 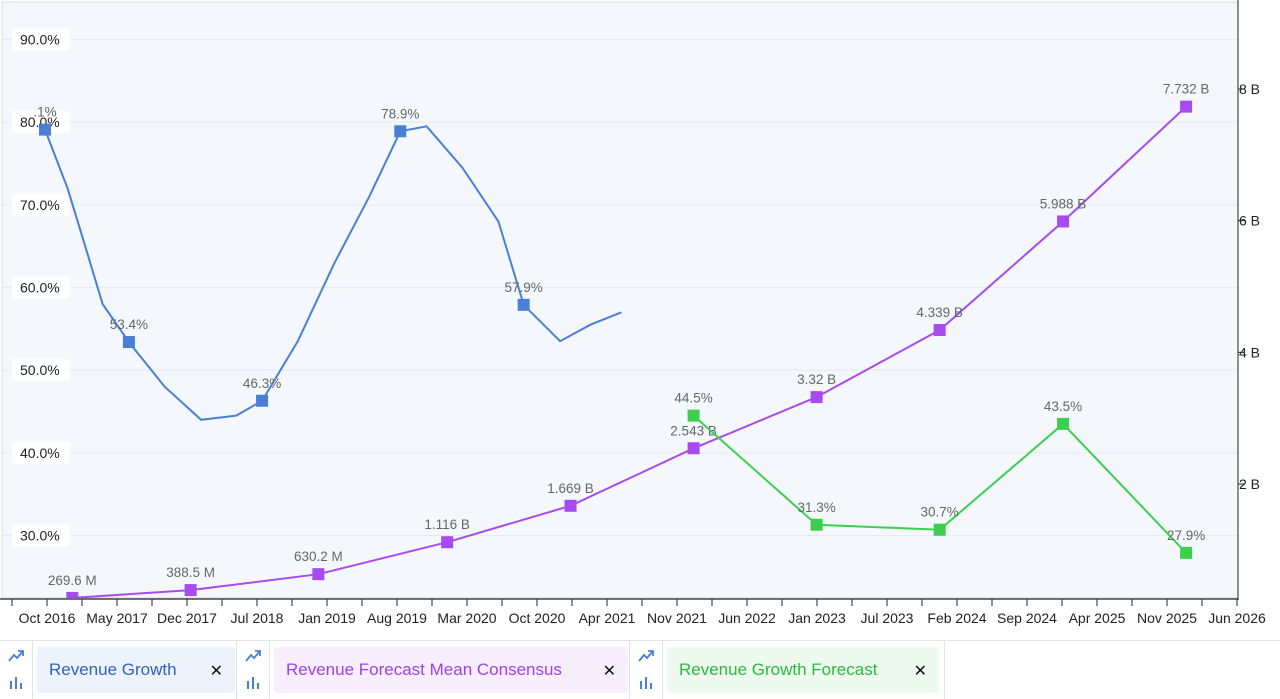 I want to click on x-tick-label: Oct 2016, so click(x=47, y=618).